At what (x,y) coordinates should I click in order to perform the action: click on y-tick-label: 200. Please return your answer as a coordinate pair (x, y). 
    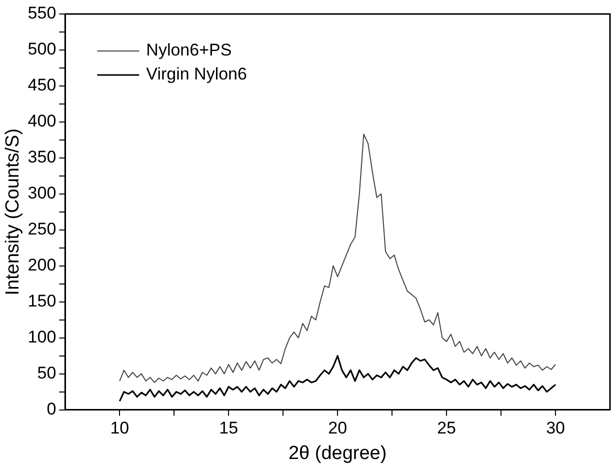
    Looking at the image, I should click on (42, 265).